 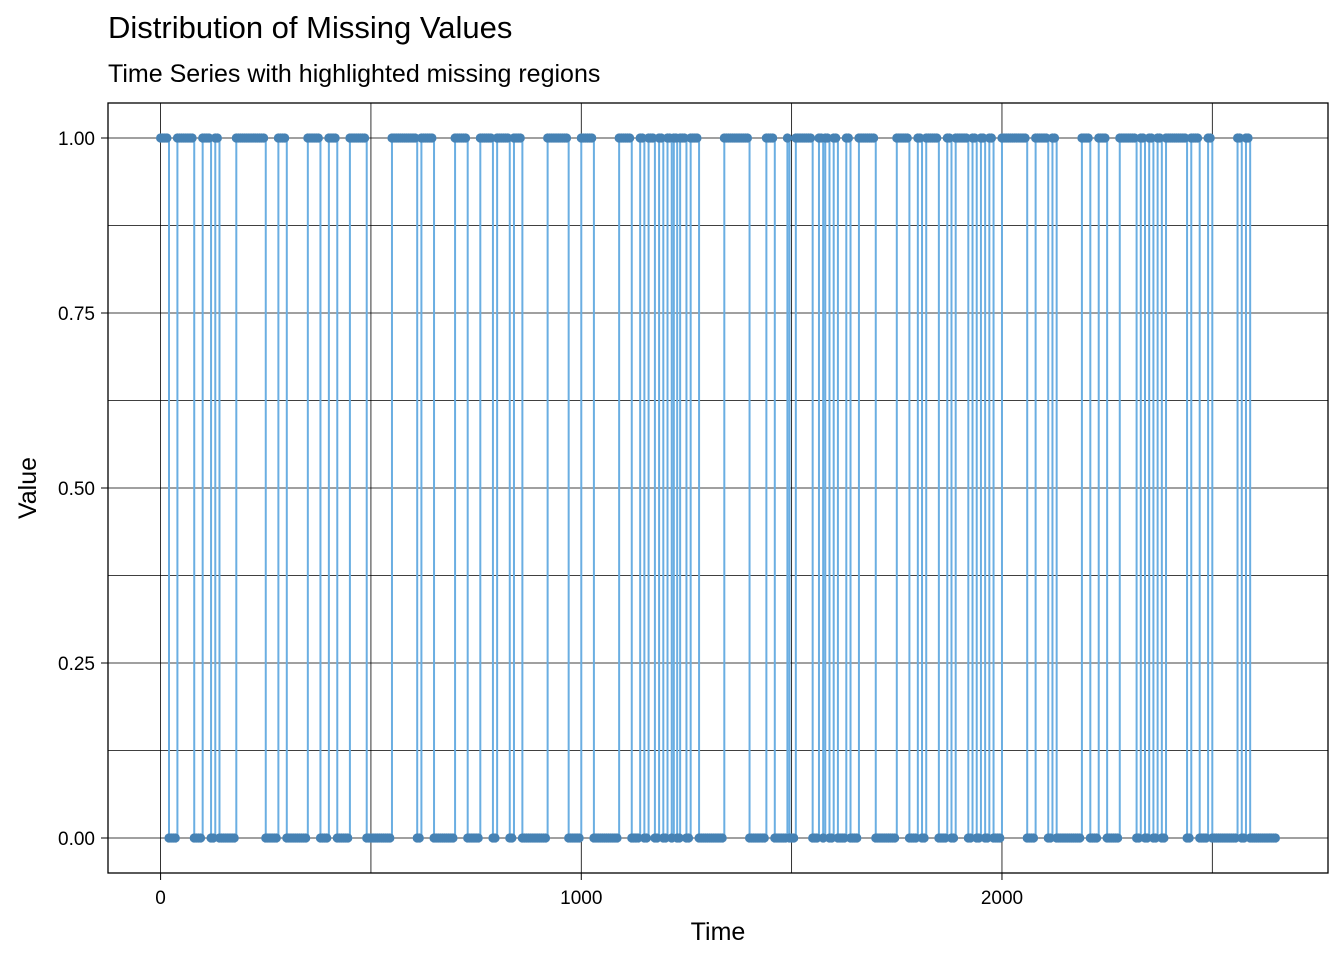 I want to click on y-tick-label: 0.25, so click(x=76, y=664).